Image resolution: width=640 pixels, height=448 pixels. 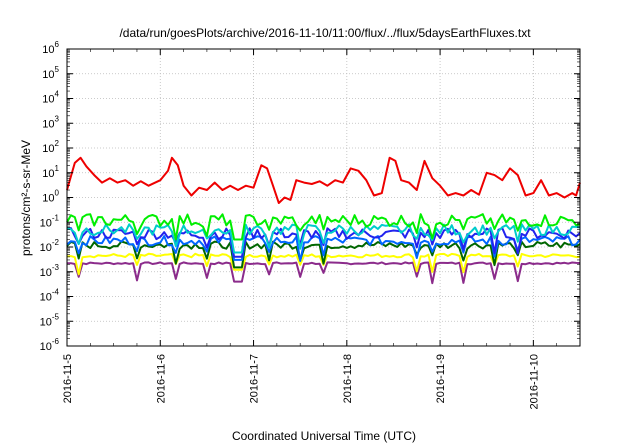 What do you see at coordinates (50, 98) in the screenshot?
I see `y-tick-label: 10⁴` at bounding box center [50, 98].